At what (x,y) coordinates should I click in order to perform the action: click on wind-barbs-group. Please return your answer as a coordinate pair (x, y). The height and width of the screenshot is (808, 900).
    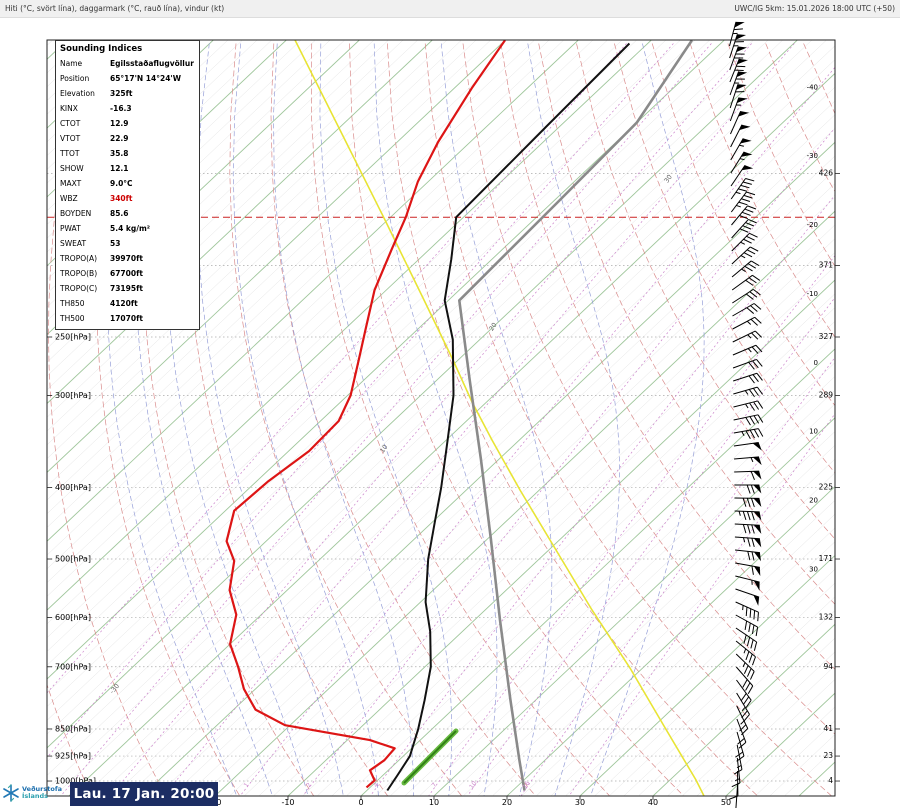
    Looking at the image, I should click on (746, 414).